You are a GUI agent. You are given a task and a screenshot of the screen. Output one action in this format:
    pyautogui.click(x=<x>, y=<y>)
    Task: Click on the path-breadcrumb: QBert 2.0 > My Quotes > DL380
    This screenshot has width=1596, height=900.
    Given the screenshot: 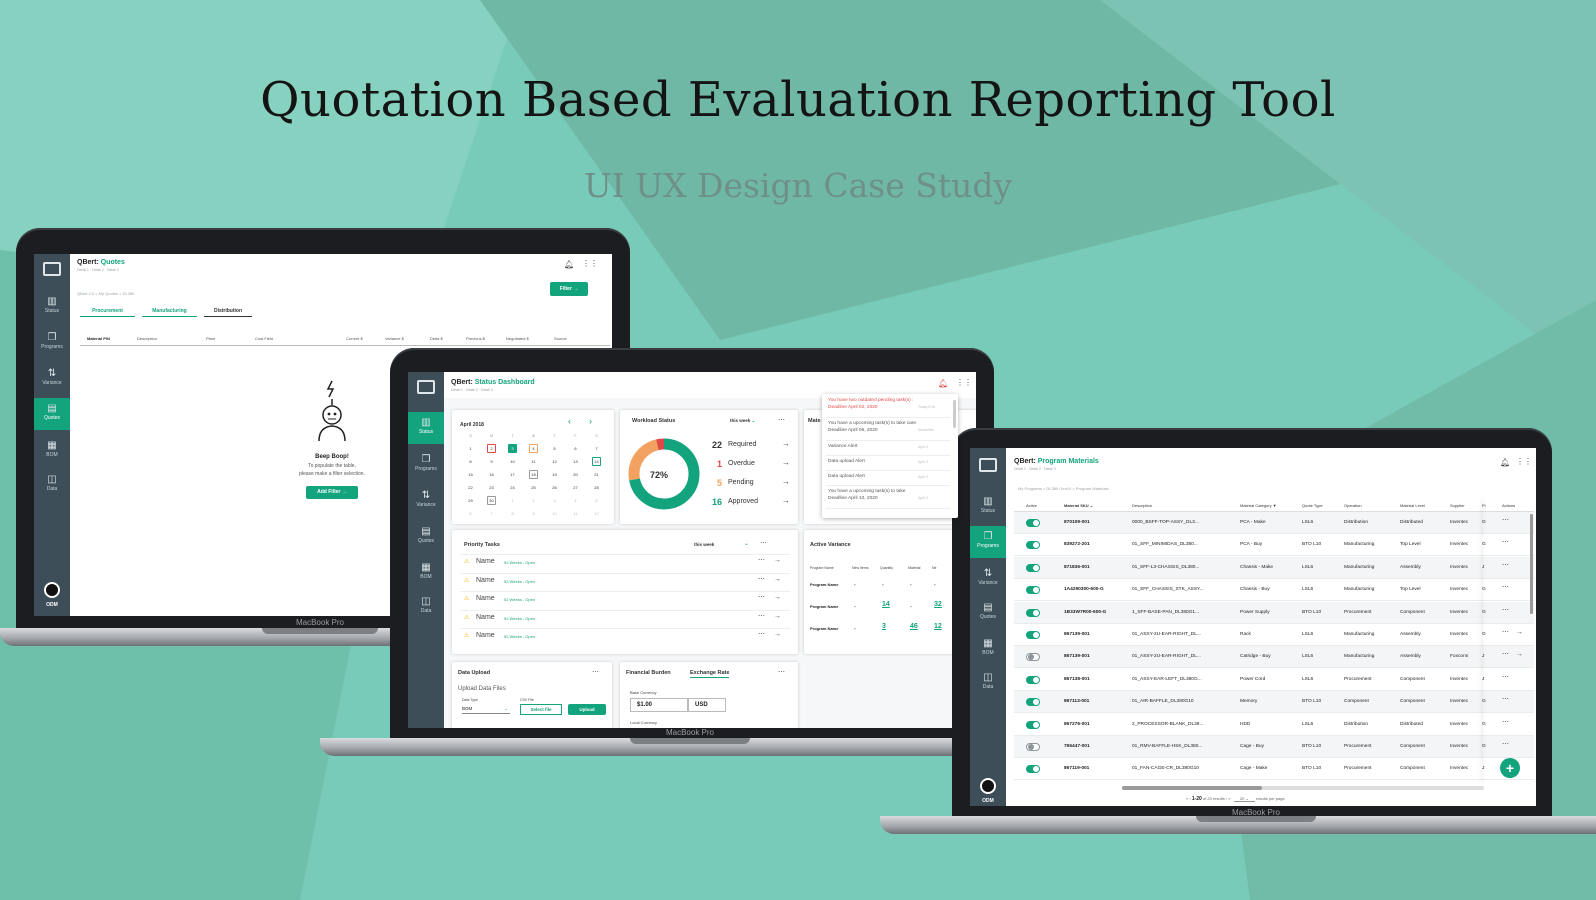 What is the action you would take?
    pyautogui.click(x=106, y=293)
    